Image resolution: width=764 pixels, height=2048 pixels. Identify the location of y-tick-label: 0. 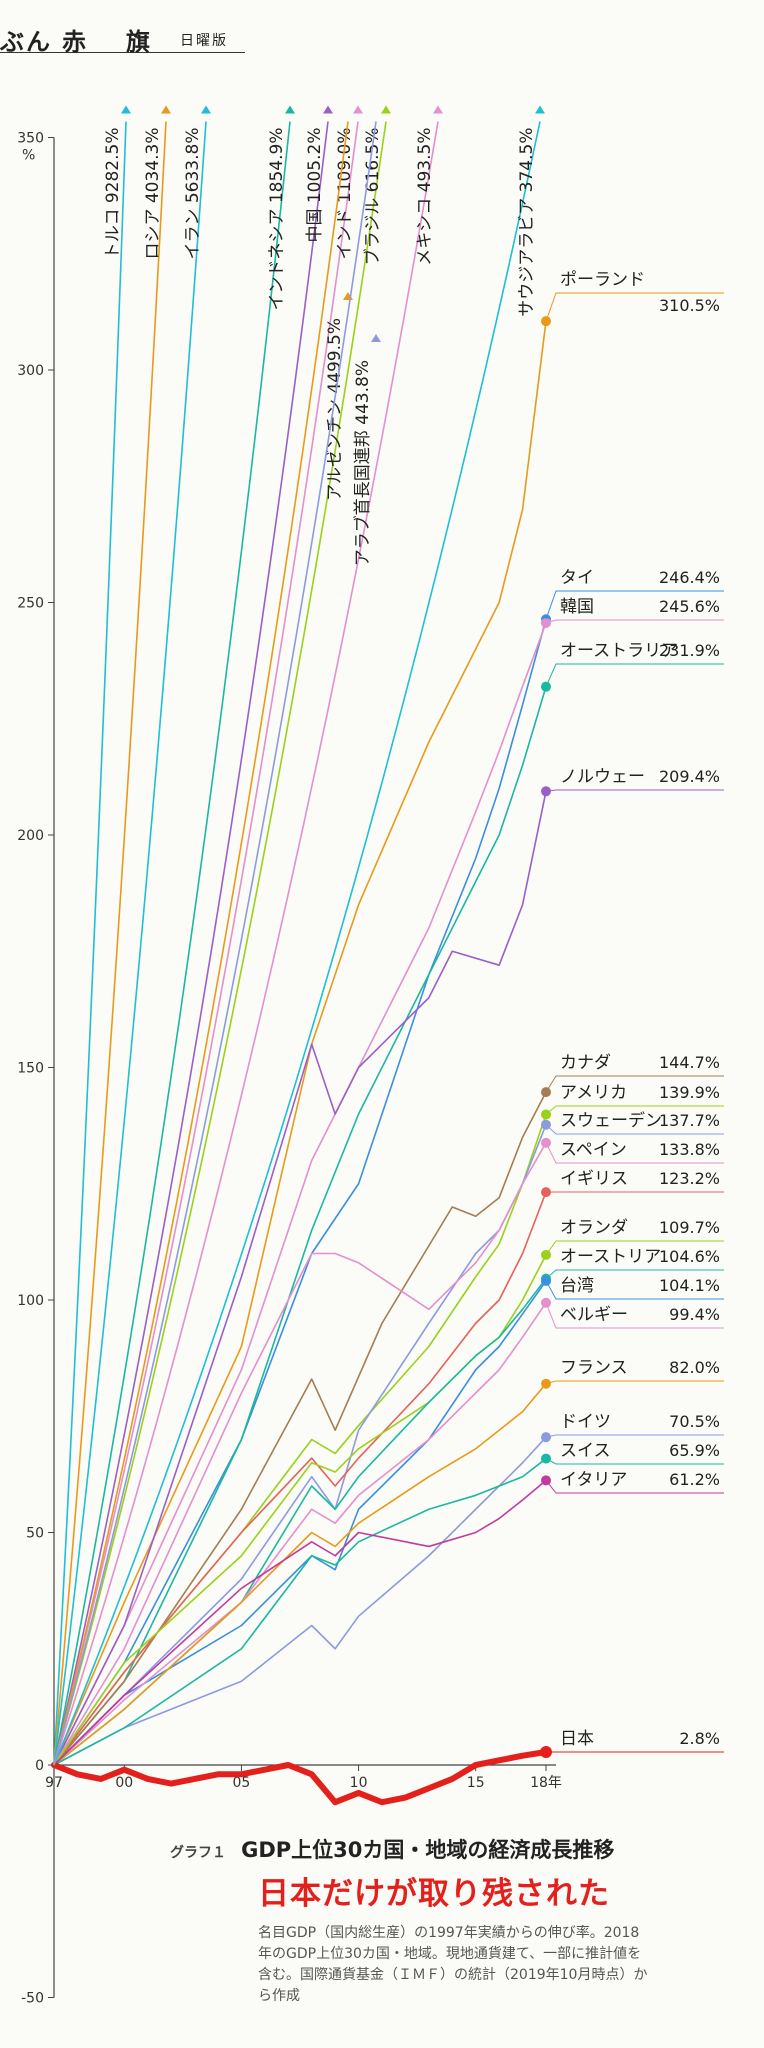
(39, 1766).